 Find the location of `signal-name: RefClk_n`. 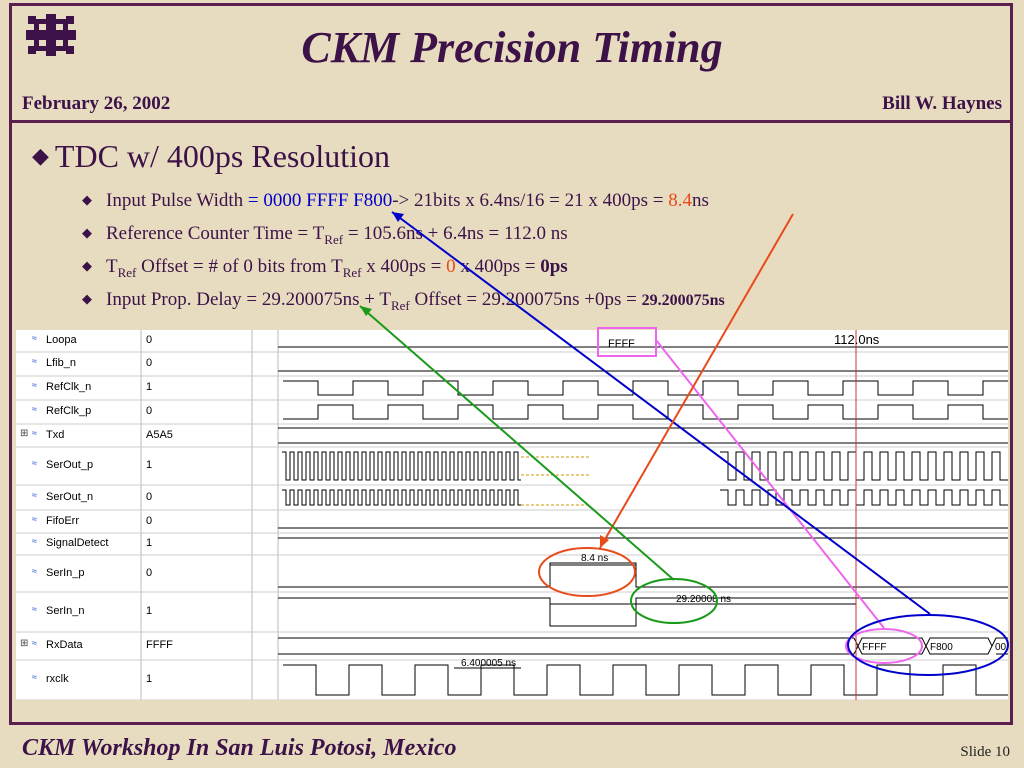

signal-name: RefClk_n is located at coordinates (69, 387).